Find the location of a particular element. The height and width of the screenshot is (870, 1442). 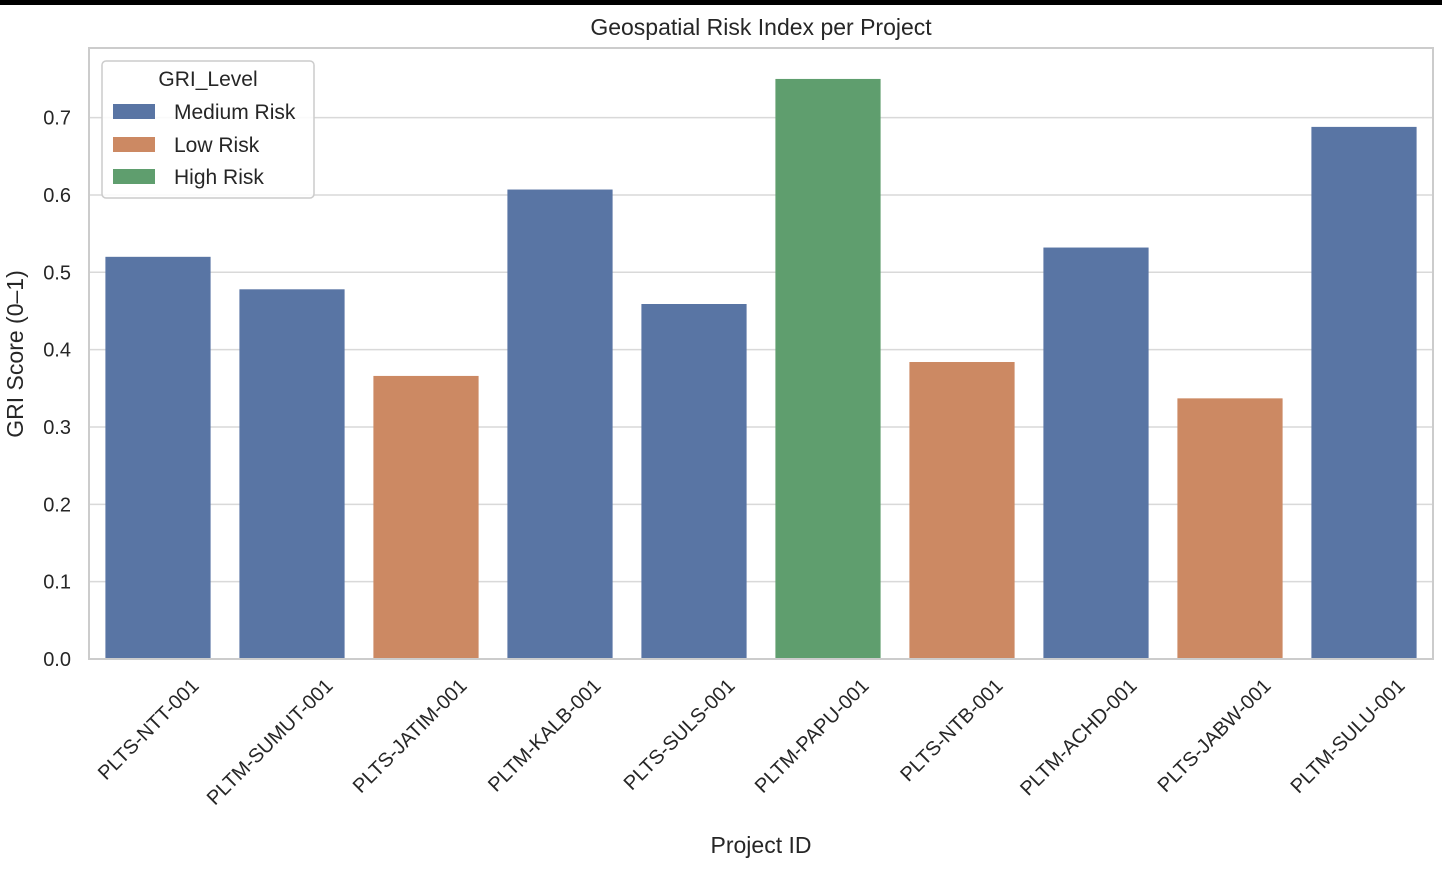

legend: GRI_Level Medium Risk Low Risk High Risk is located at coordinates (208, 129).